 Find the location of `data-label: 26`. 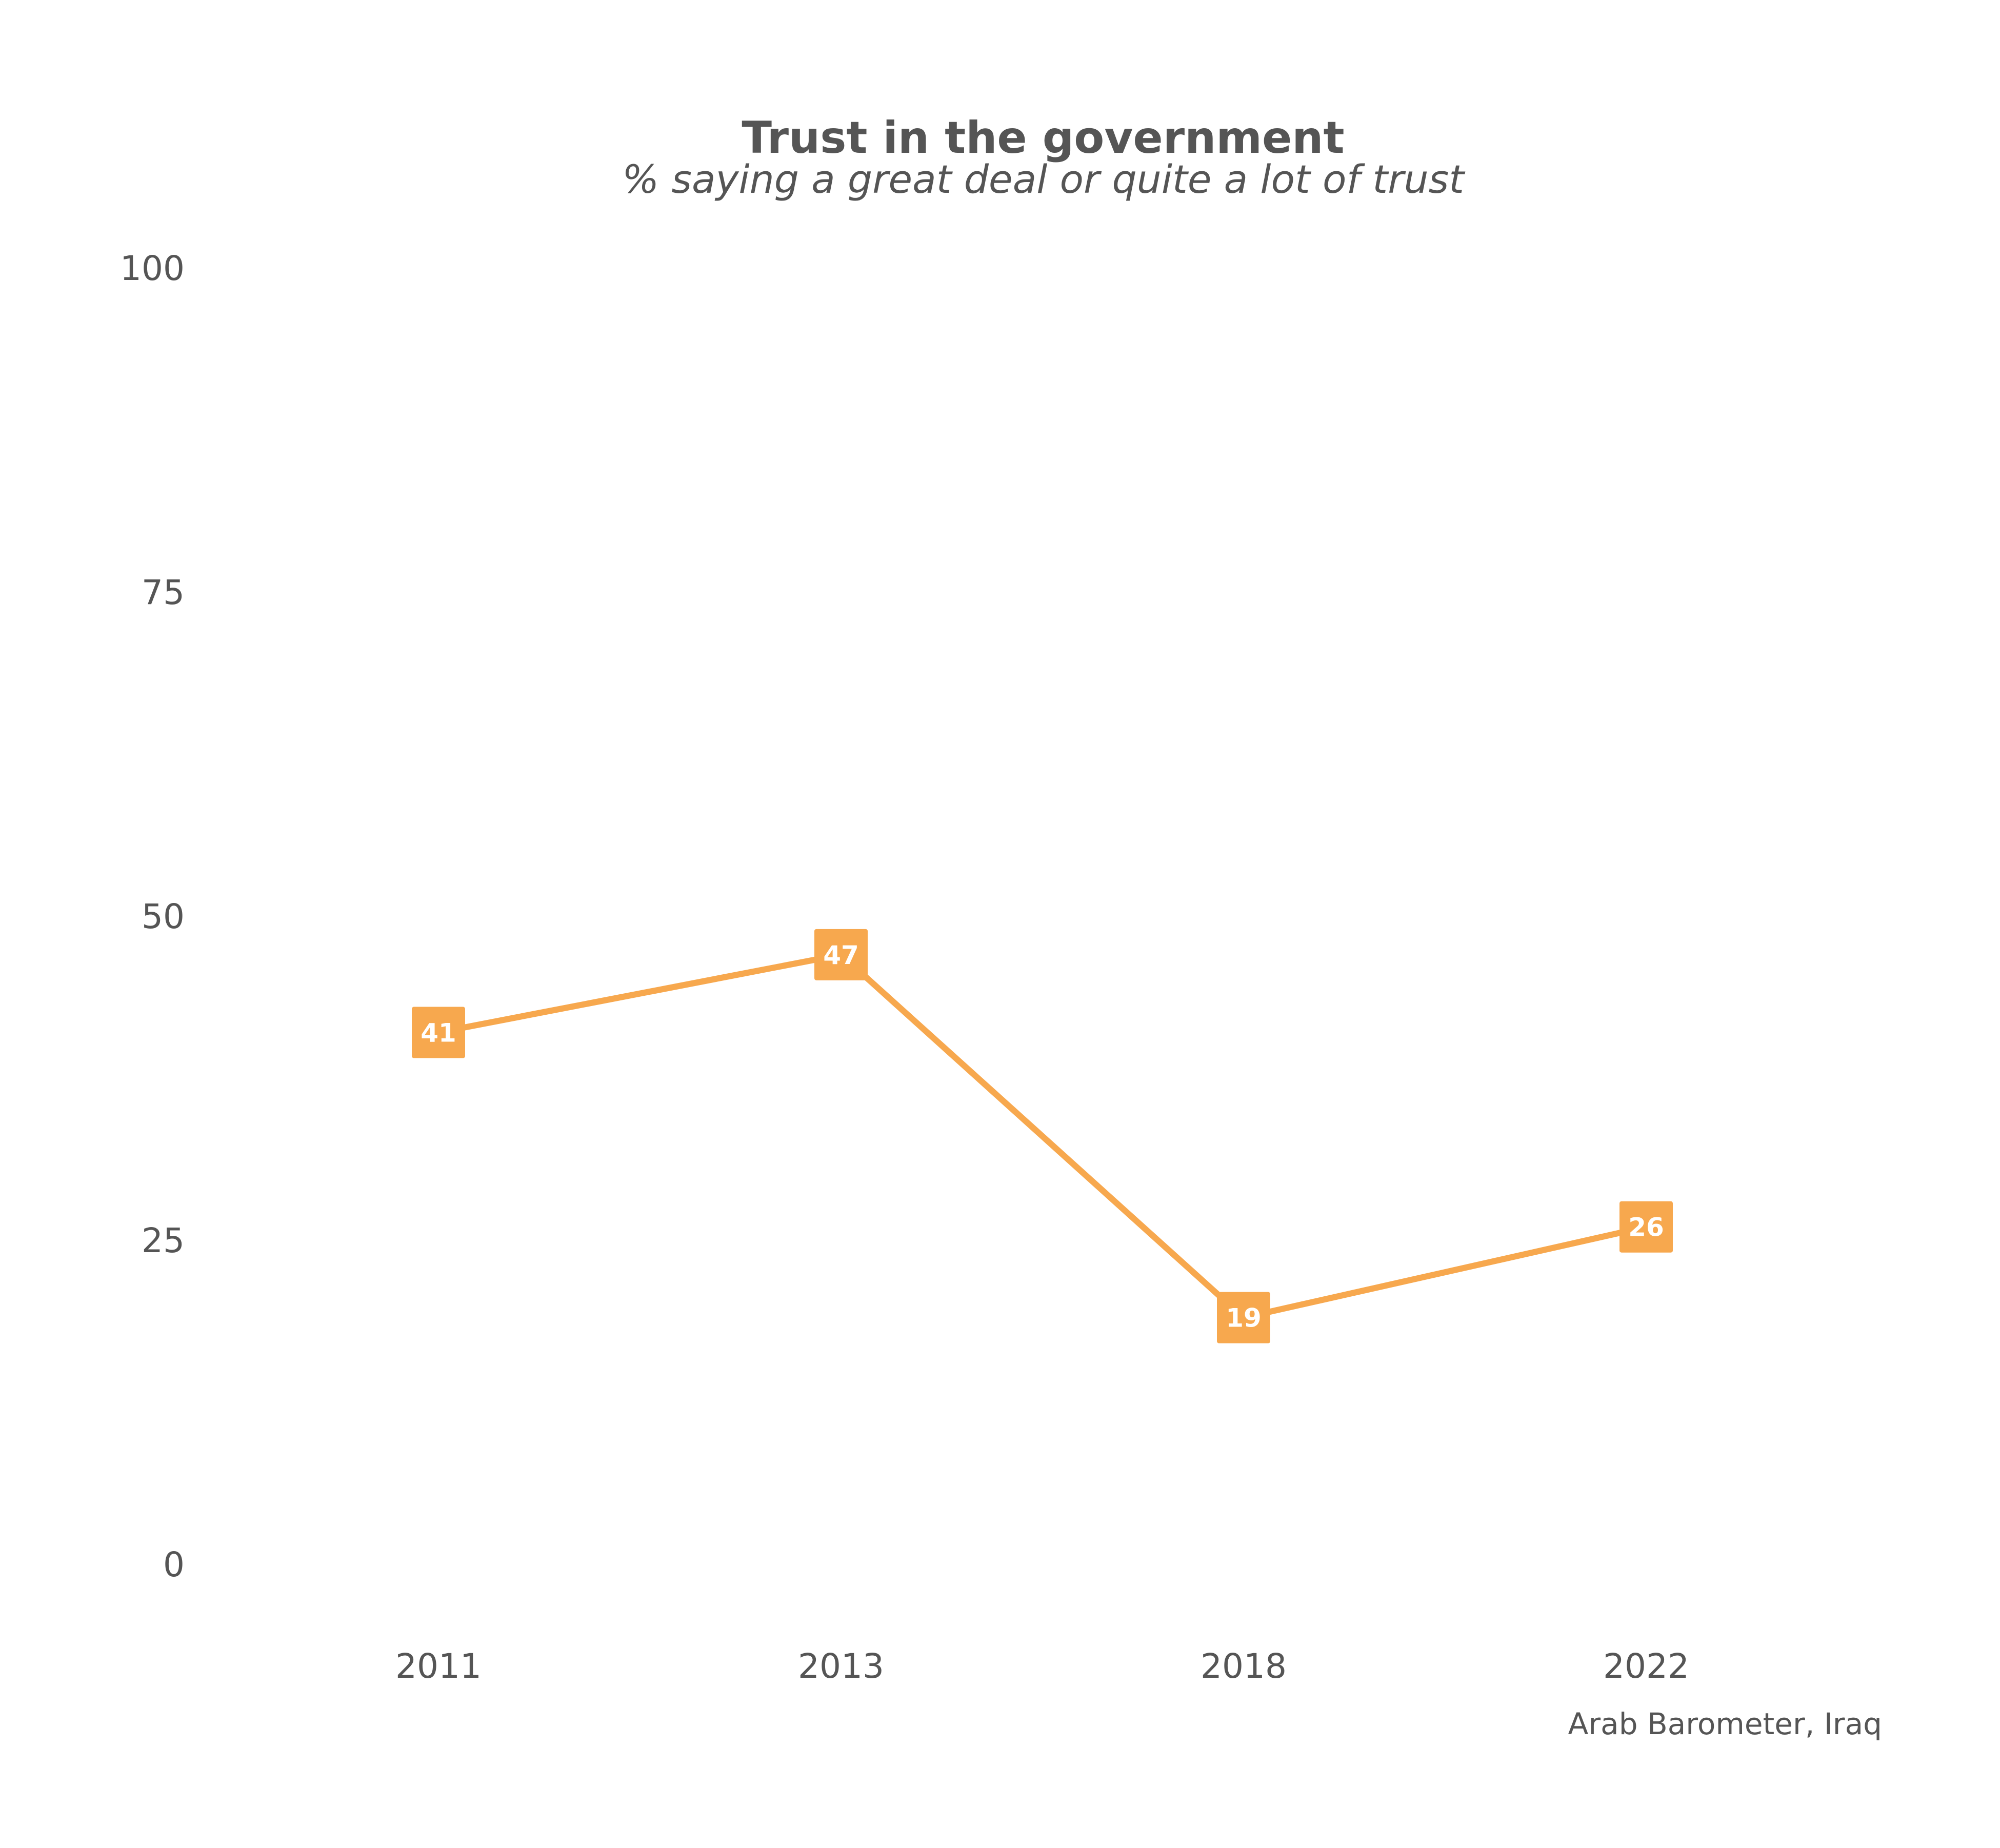

data-label: 26 is located at coordinates (1646, 1227).